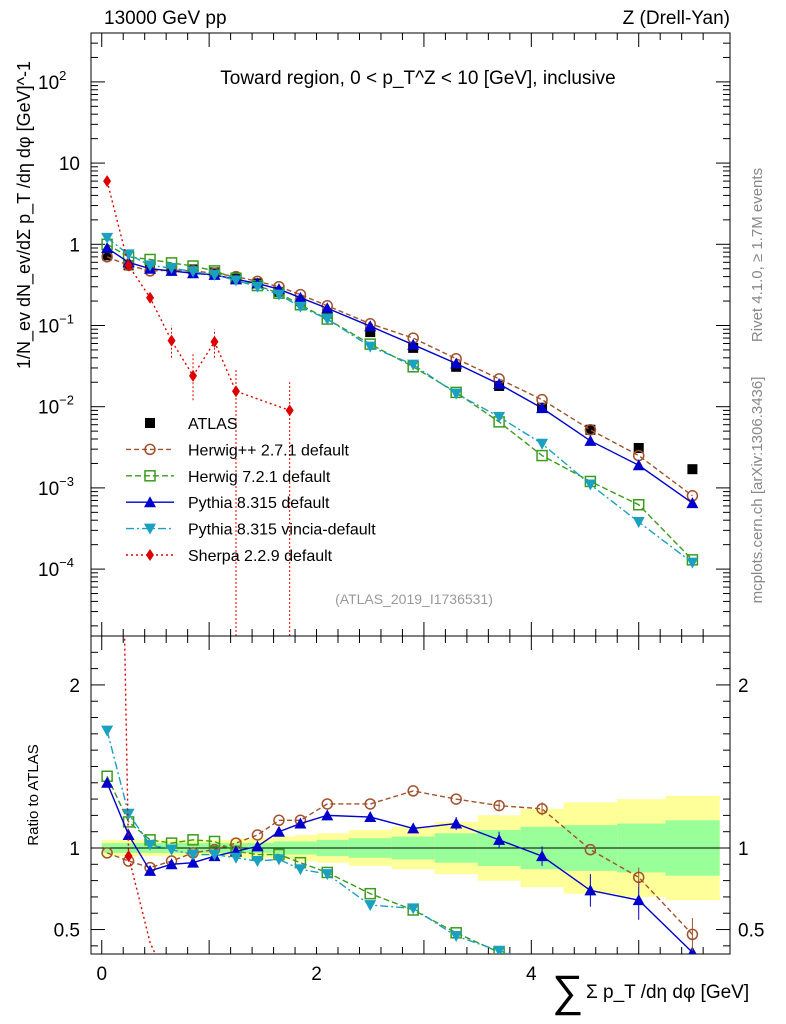 The height and width of the screenshot is (1024, 786). I want to click on main-ytick-label: 10, so click(69, 164).